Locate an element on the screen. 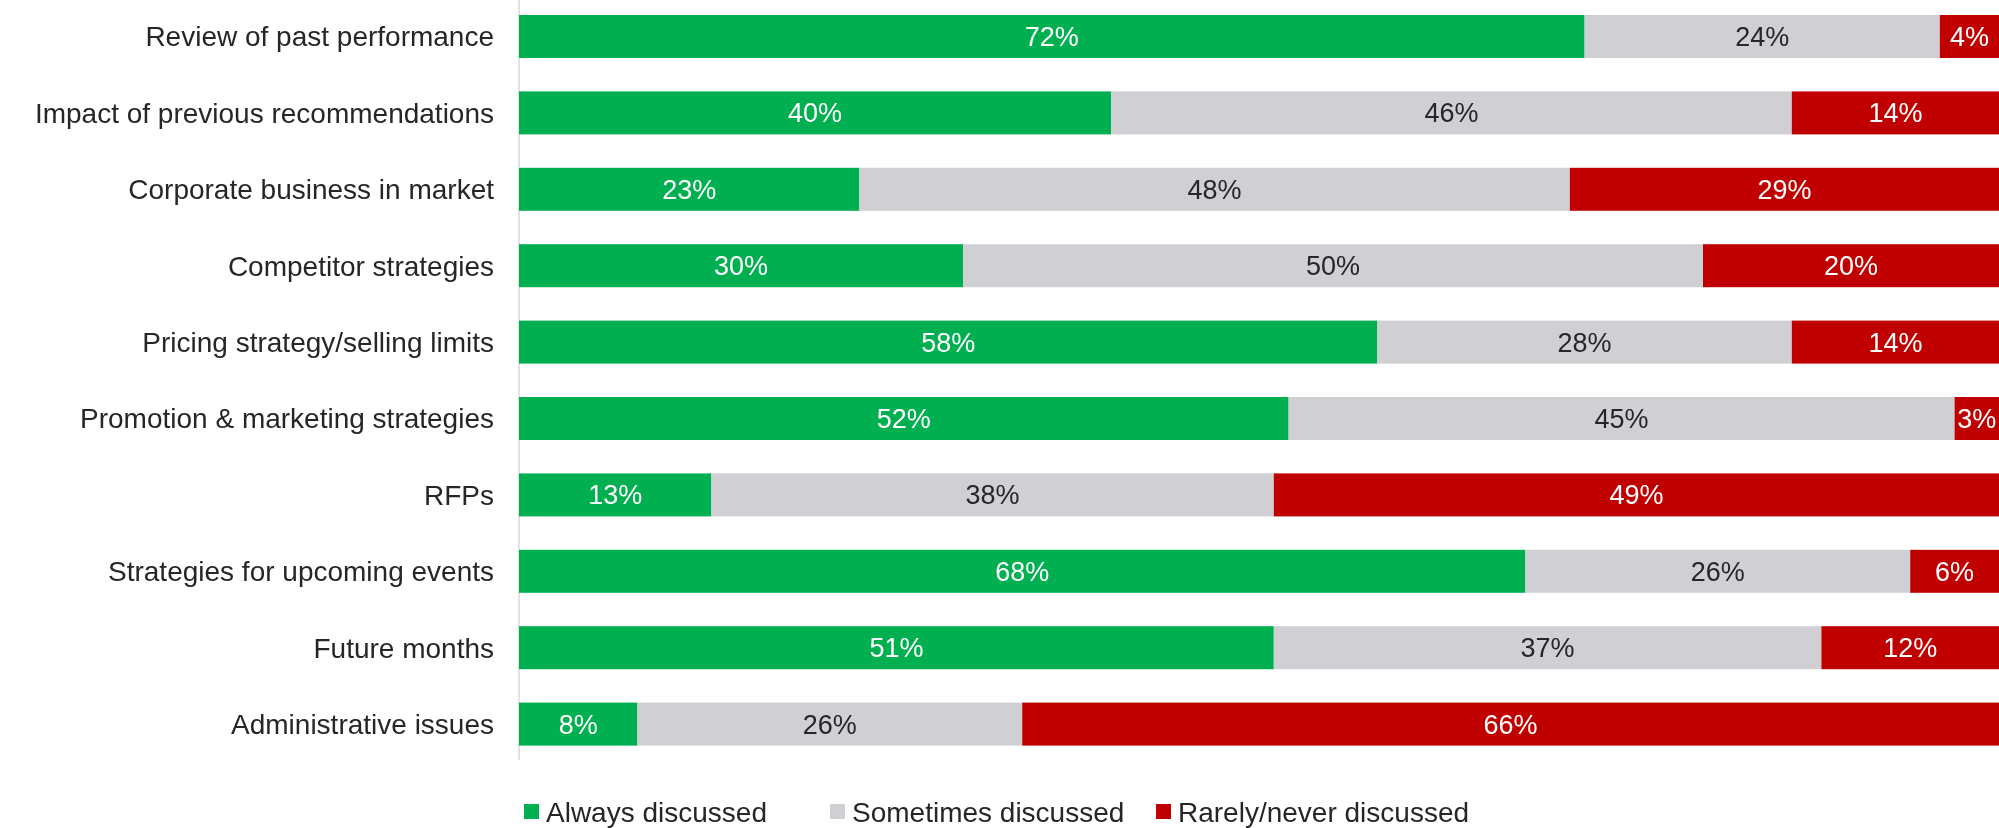 Image resolution: width=1999 pixels, height=828 pixels. data-label: 49% is located at coordinates (1636, 495).